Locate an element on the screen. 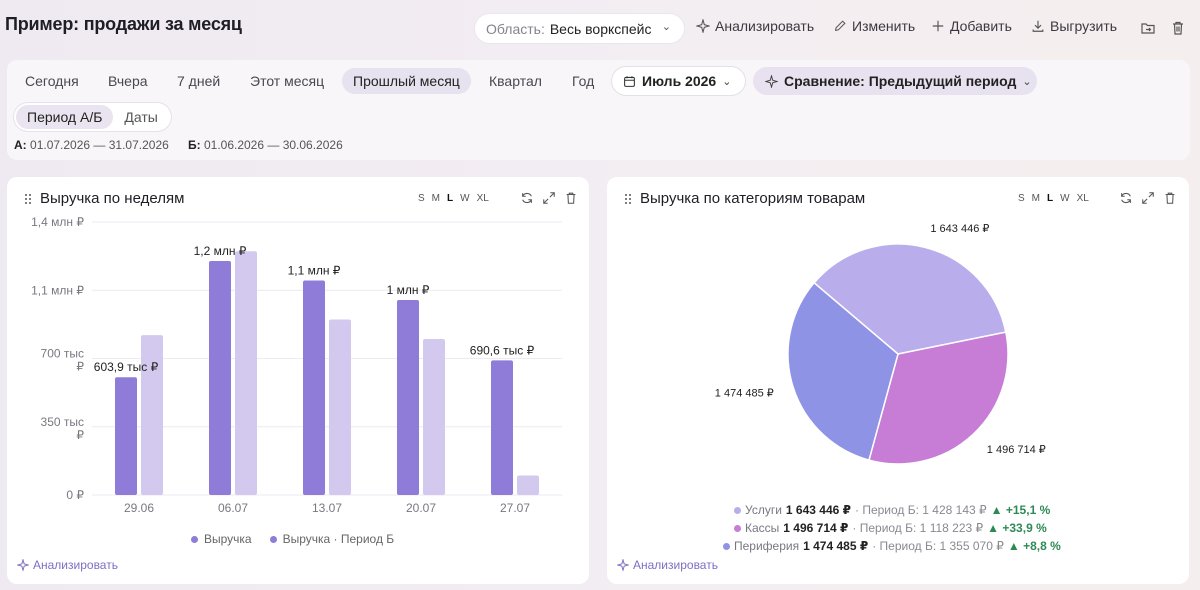  tab-quarter: Квартал is located at coordinates (515, 81).